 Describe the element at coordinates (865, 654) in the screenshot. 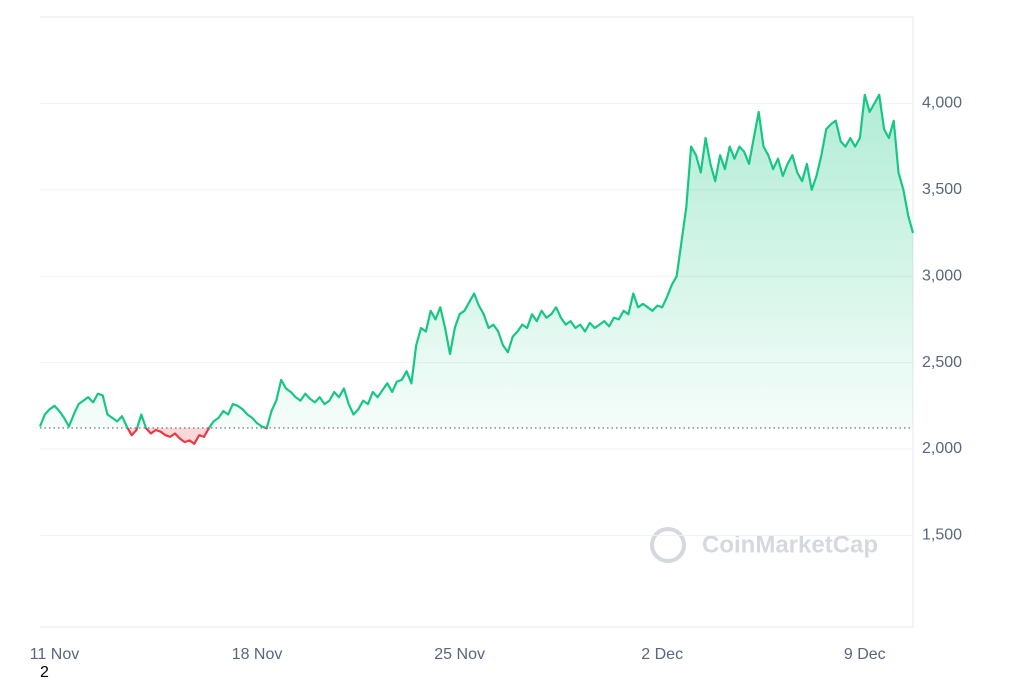

I see `x-tick-label: 9 Dec` at that location.